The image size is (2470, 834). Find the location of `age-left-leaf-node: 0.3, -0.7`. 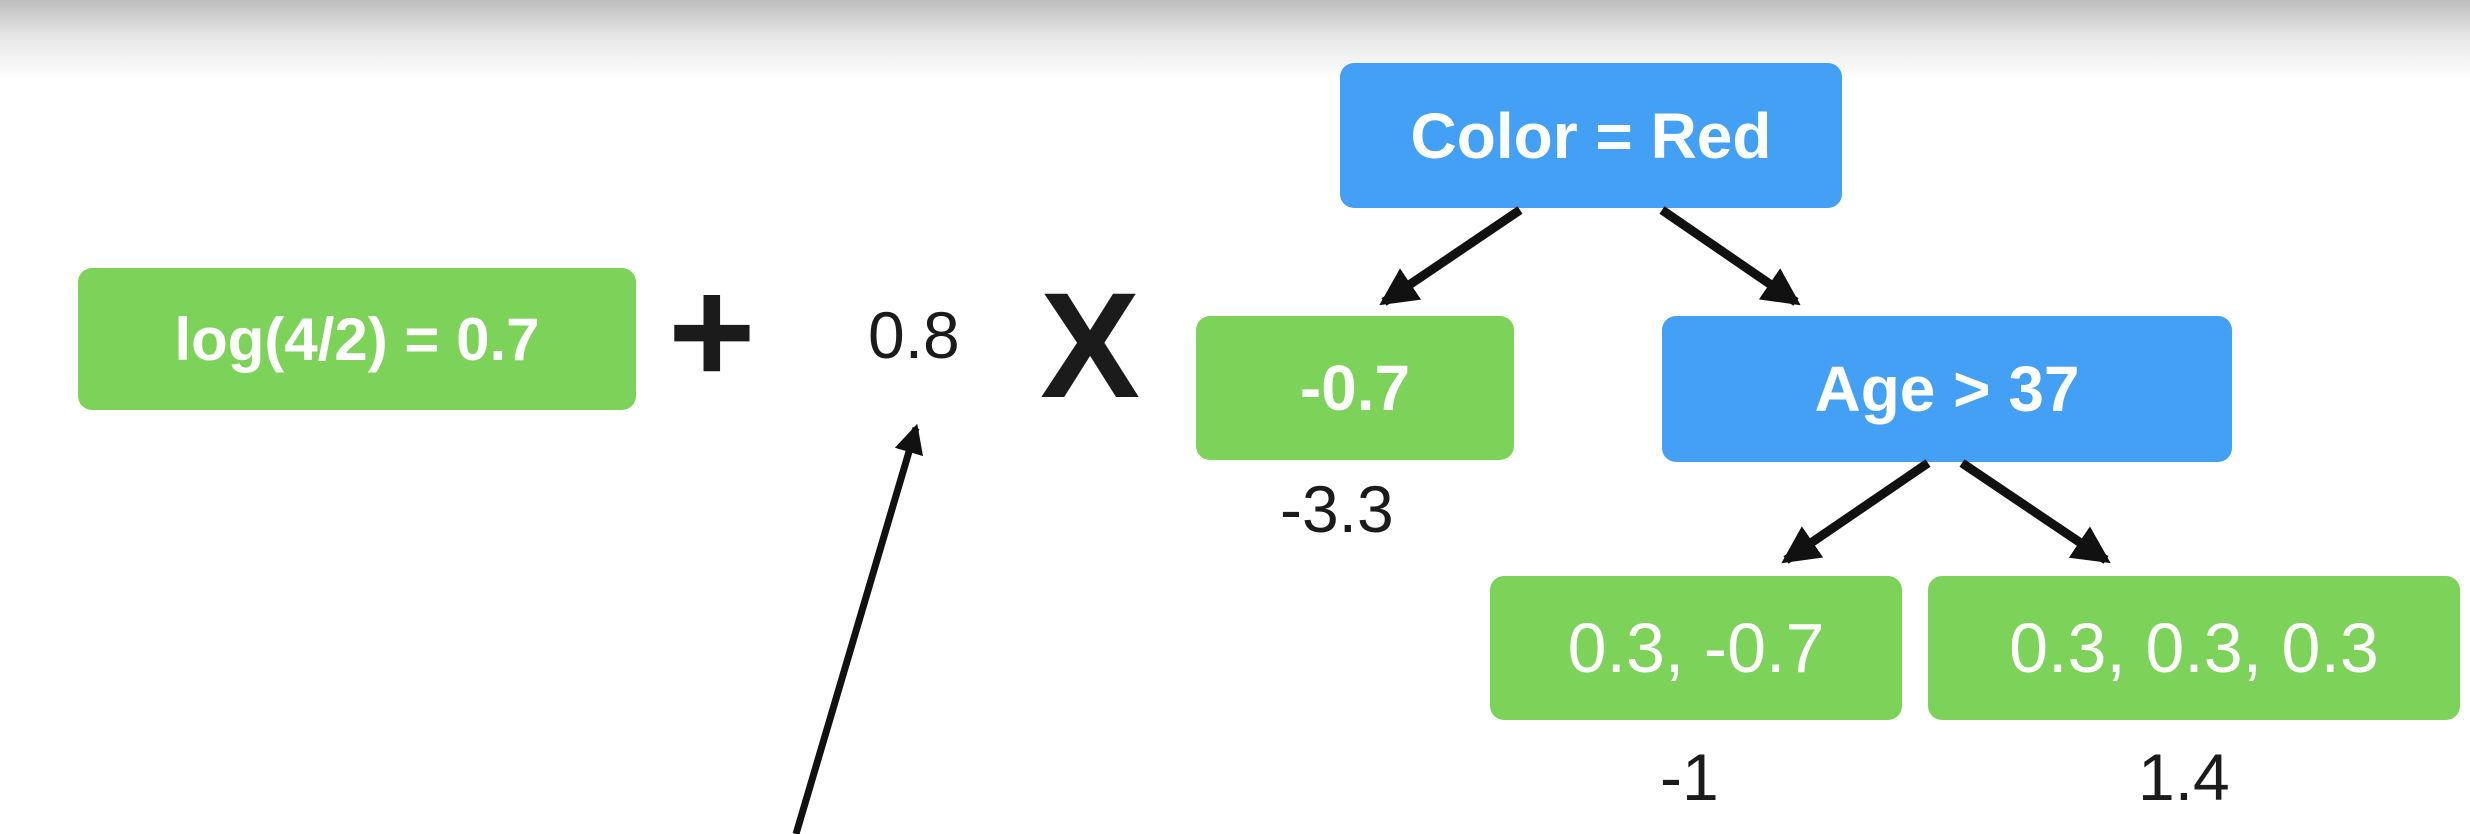

age-left-leaf-node: 0.3, -0.7 is located at coordinates (1696, 648).